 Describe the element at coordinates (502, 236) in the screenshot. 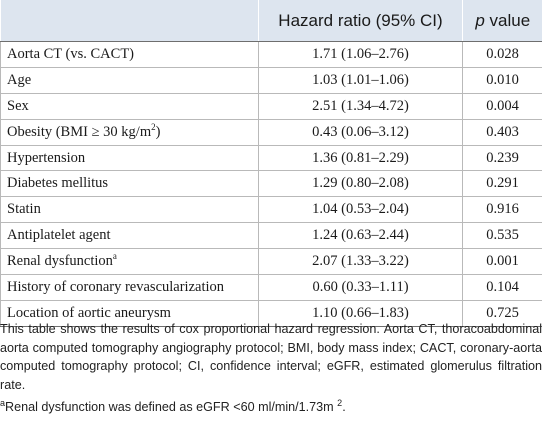

I see `row-p-value: 0.535` at that location.